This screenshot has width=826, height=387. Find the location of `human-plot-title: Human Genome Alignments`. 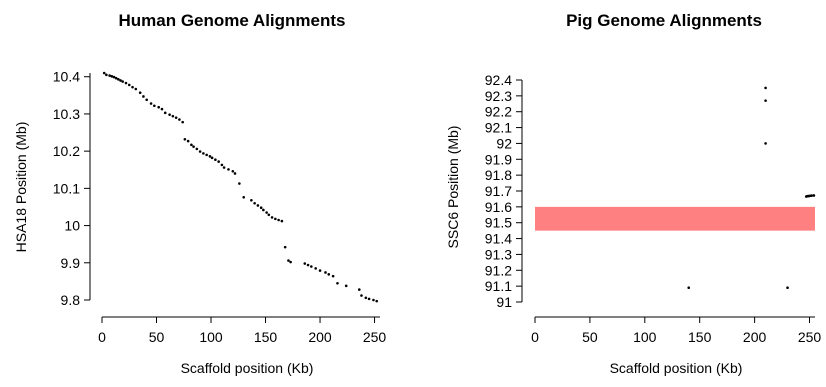

human-plot-title: Human Genome Alignments is located at coordinates (231, 20).